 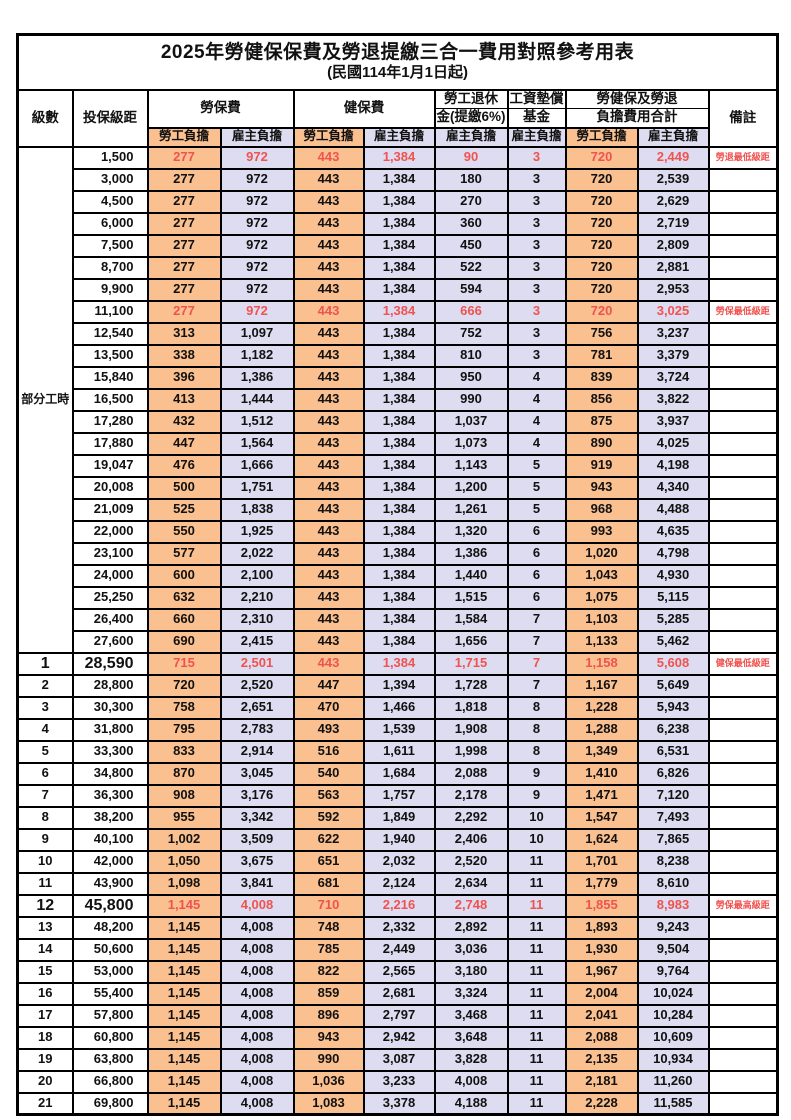 I want to click on wage-fund-cell: 9, so click(x=536, y=773).